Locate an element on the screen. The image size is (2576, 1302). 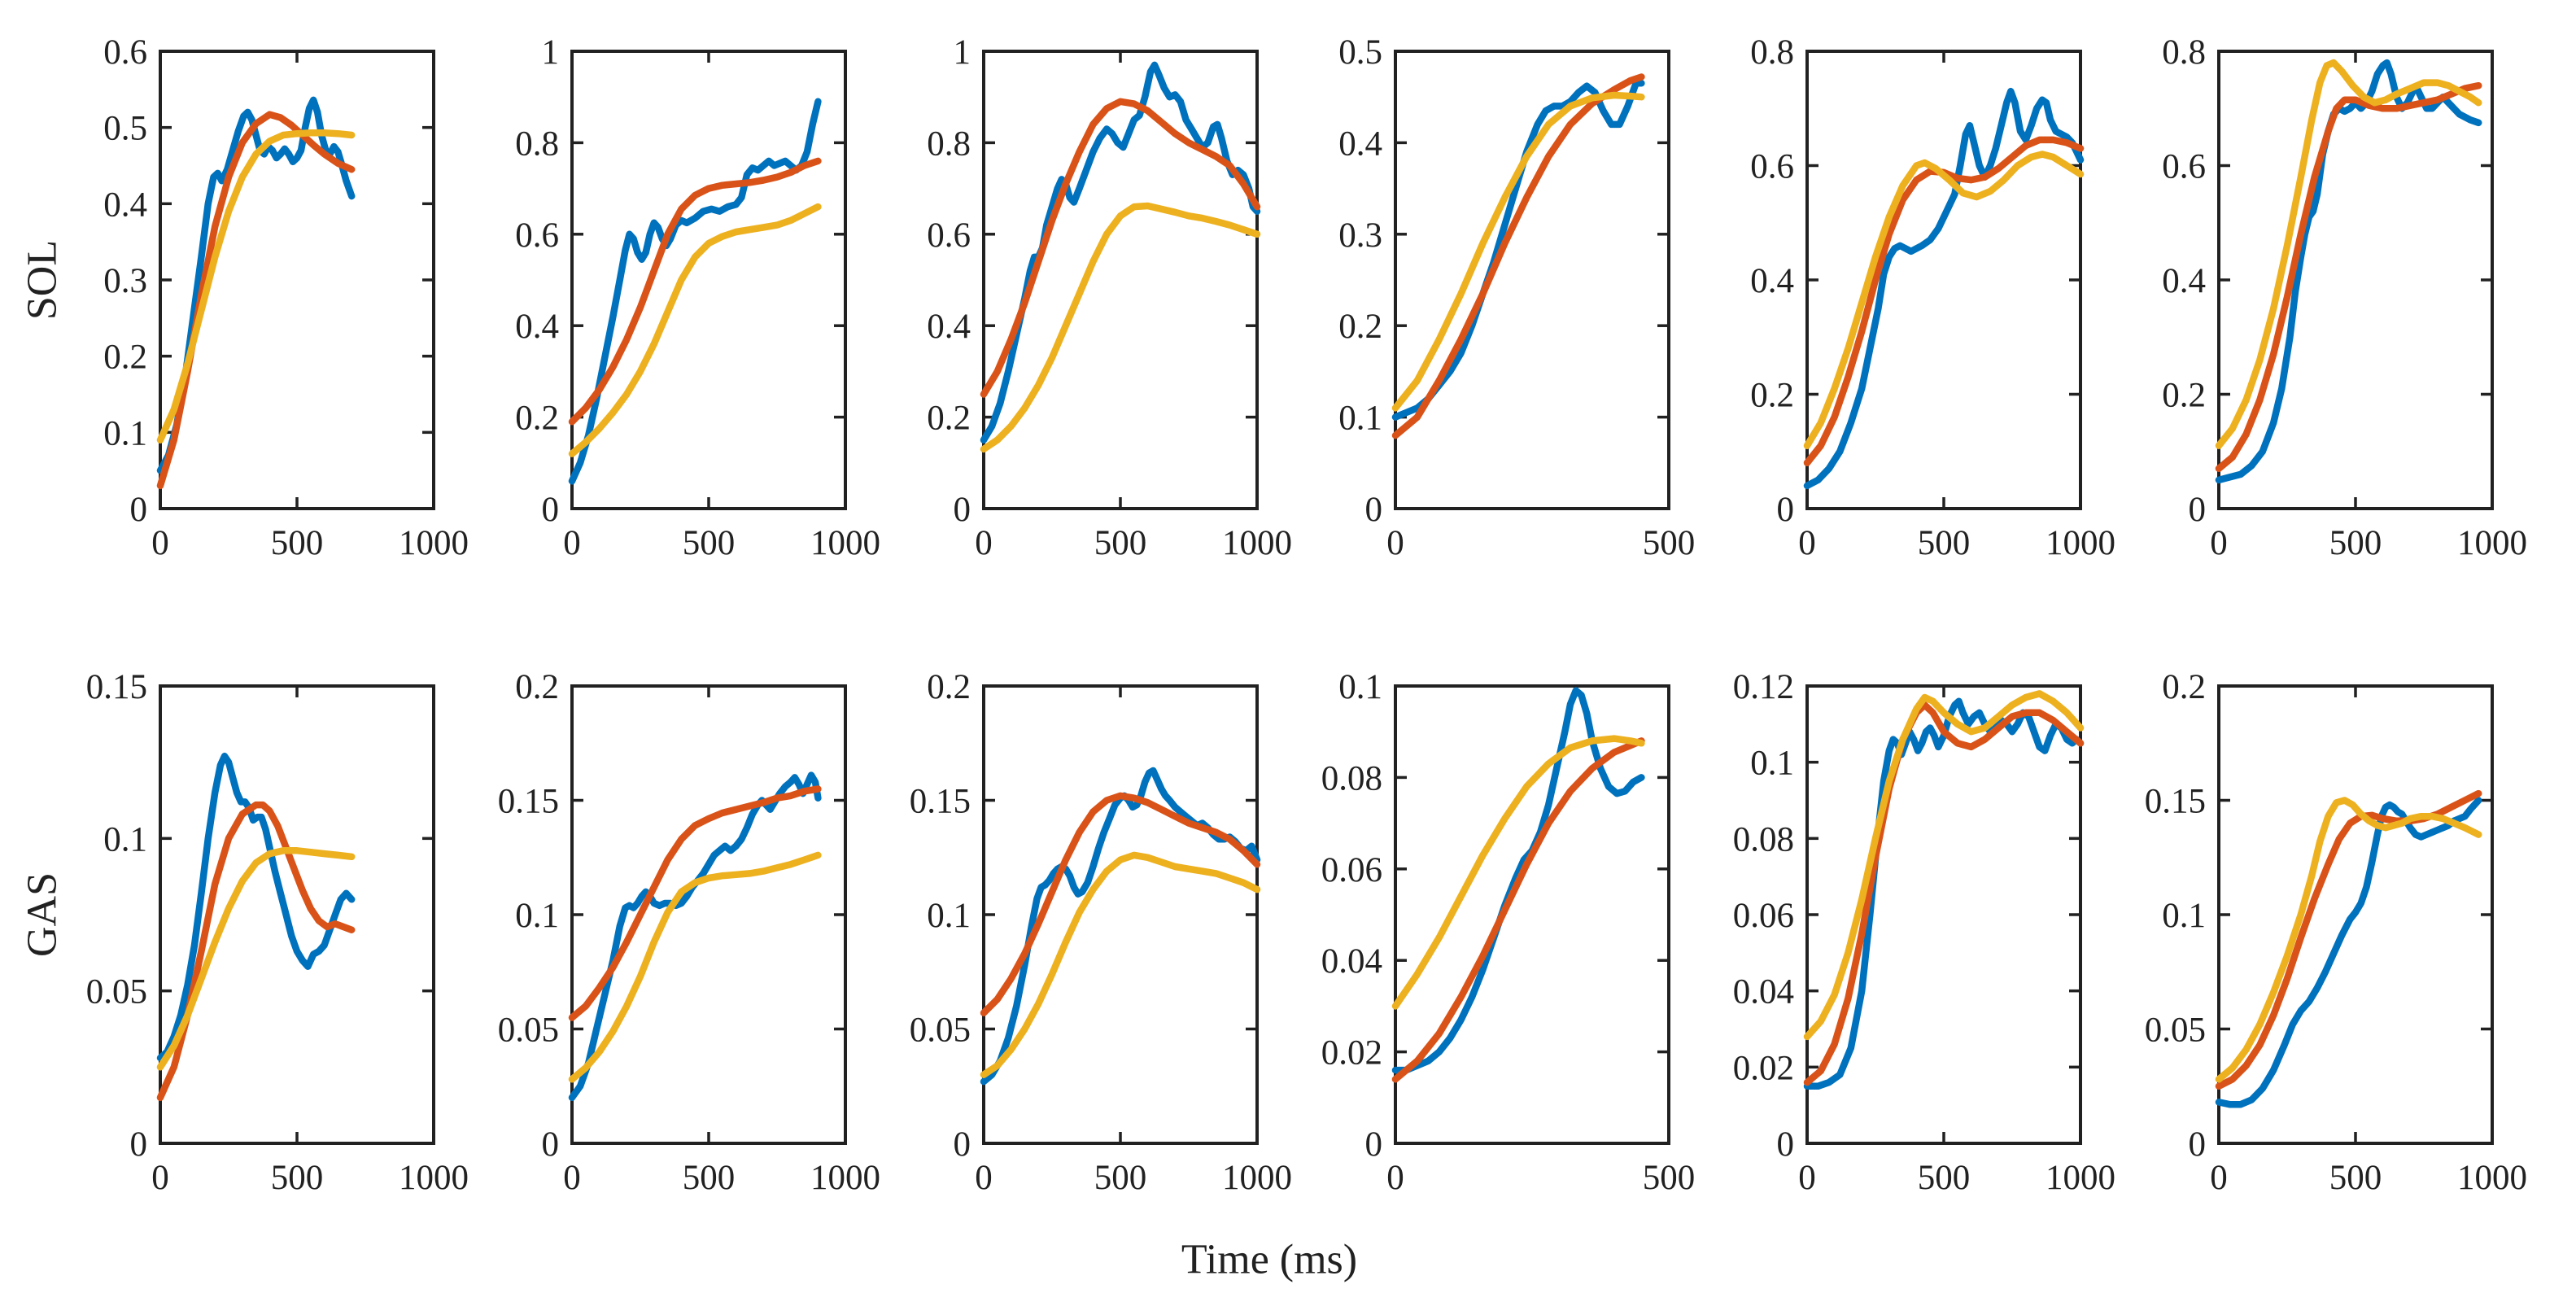
y-tick-label: 0.5 is located at coordinates (1360, 52).